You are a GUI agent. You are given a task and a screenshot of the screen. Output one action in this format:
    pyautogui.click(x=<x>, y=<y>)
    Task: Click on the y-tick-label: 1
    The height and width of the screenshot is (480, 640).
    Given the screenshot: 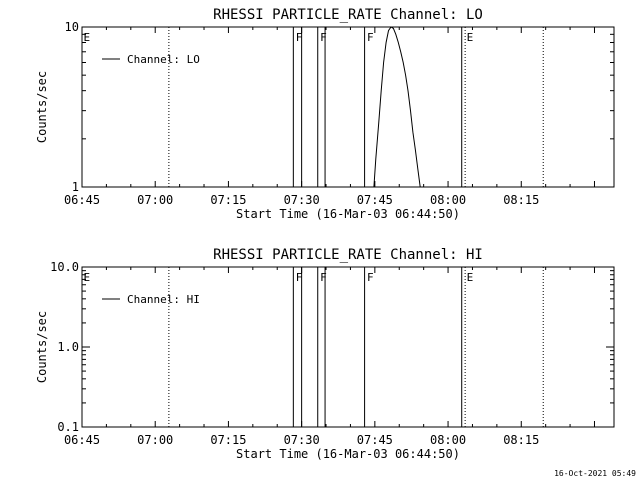 What is the action you would take?
    pyautogui.click(x=75, y=187)
    